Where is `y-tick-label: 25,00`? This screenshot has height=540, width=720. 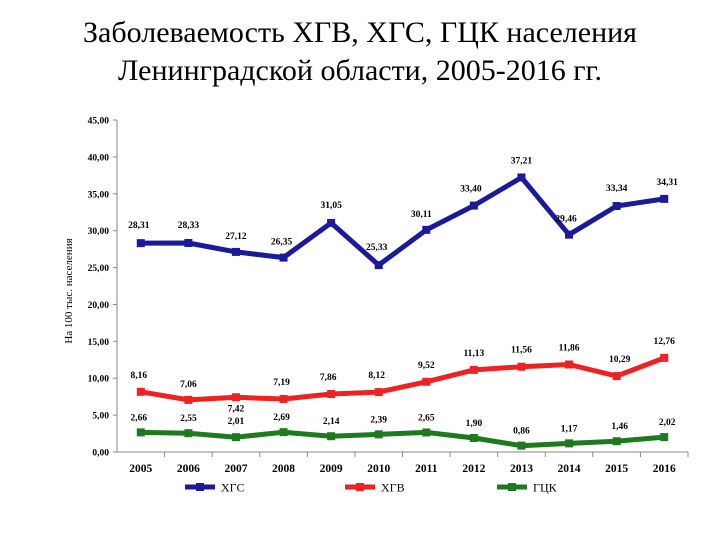
y-tick-label: 25,00 is located at coordinates (99, 269).